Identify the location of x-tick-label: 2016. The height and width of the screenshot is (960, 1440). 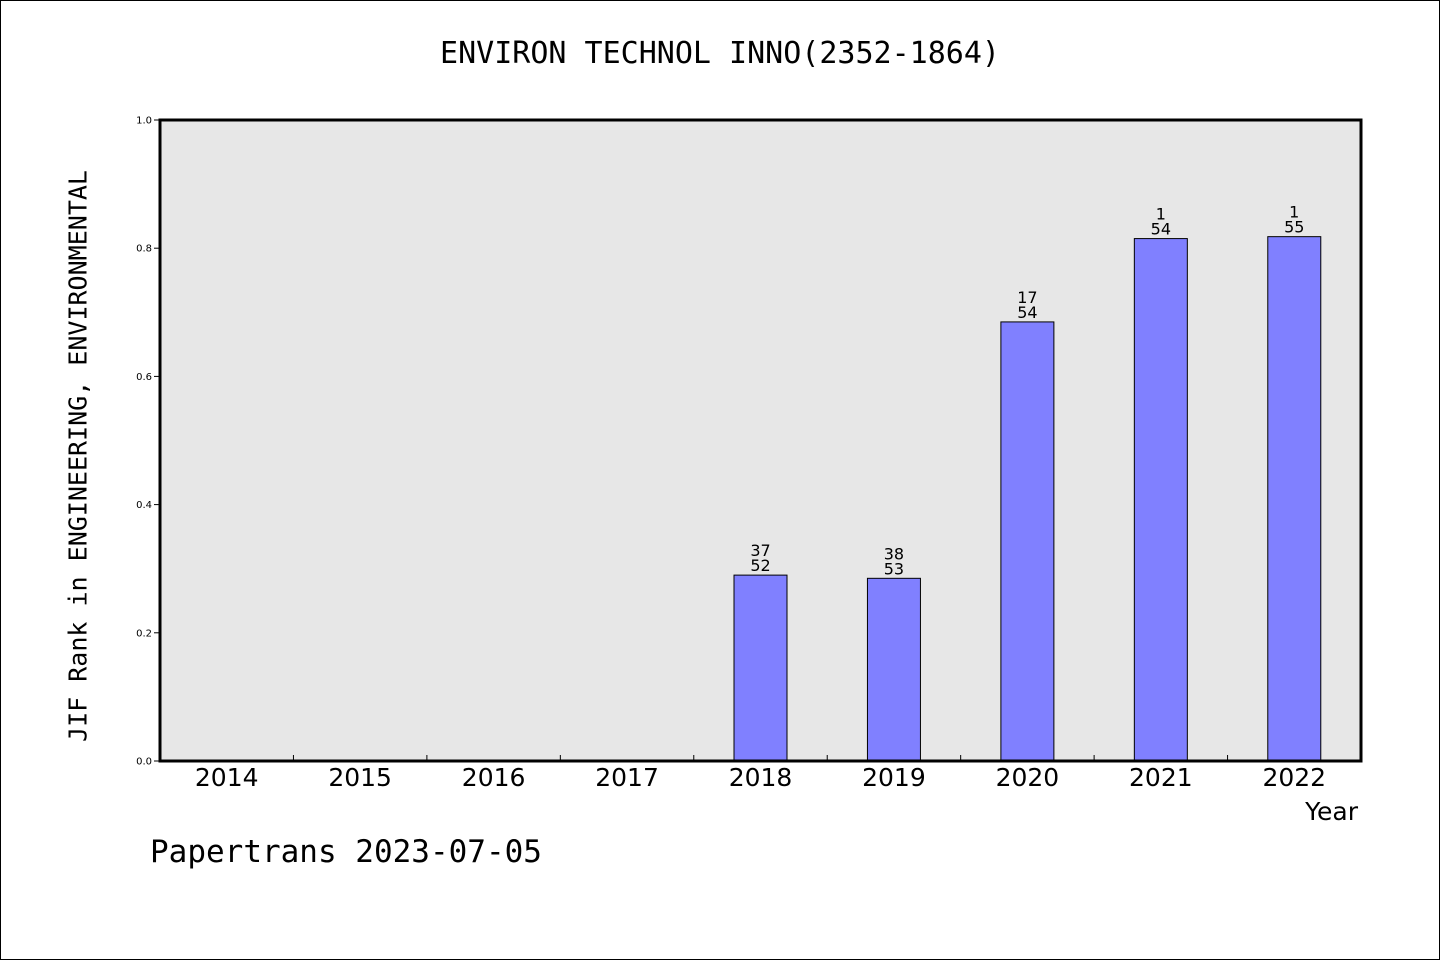
(494, 777).